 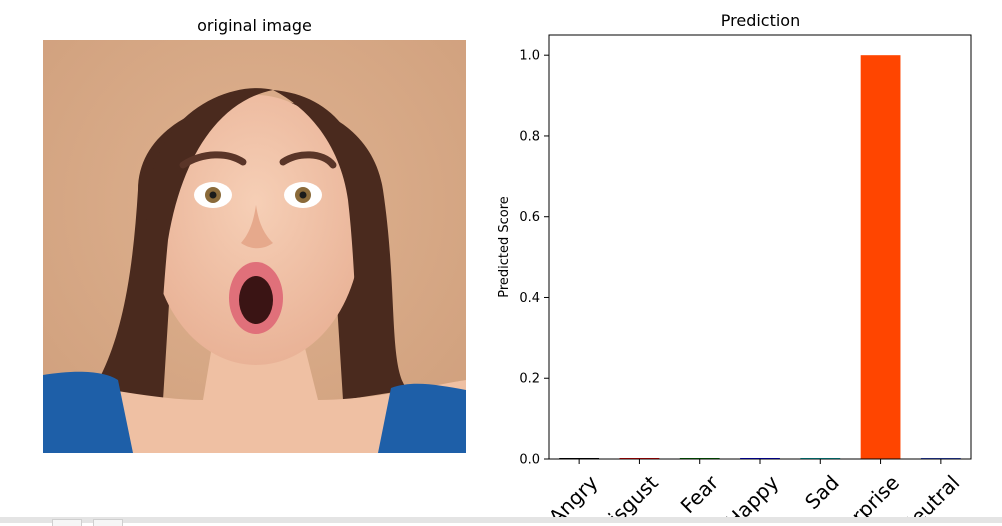 What do you see at coordinates (303, 195) in the screenshot?
I see `right-pupil` at bounding box center [303, 195].